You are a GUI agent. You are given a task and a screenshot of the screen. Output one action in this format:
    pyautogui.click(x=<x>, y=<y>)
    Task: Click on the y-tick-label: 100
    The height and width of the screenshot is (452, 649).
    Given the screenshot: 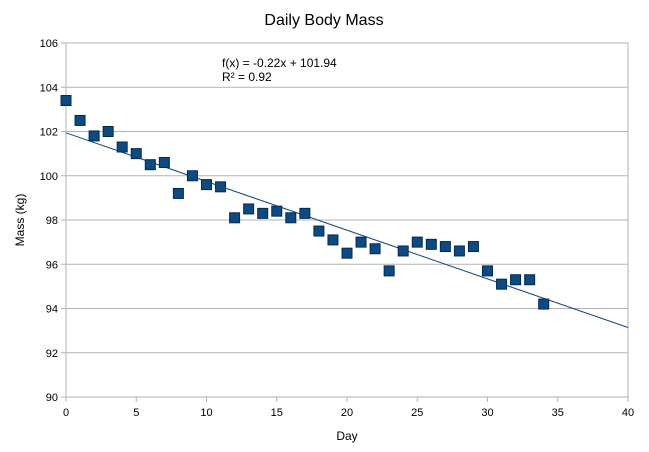 What is the action you would take?
    pyautogui.click(x=49, y=177)
    